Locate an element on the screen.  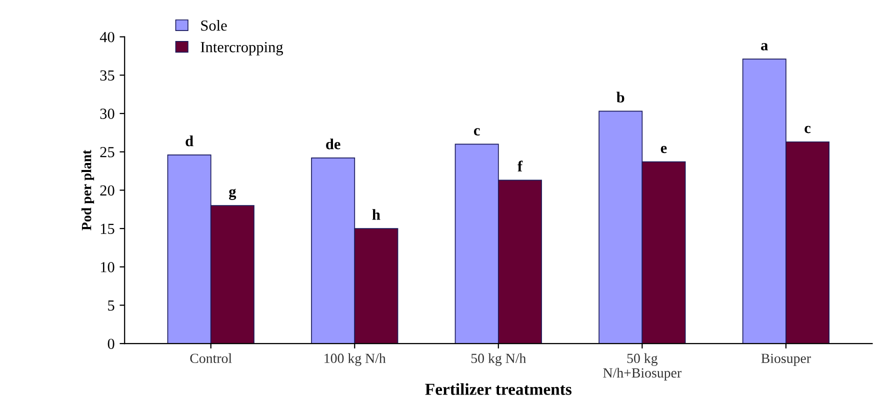
annotation: h is located at coordinates (376, 214).